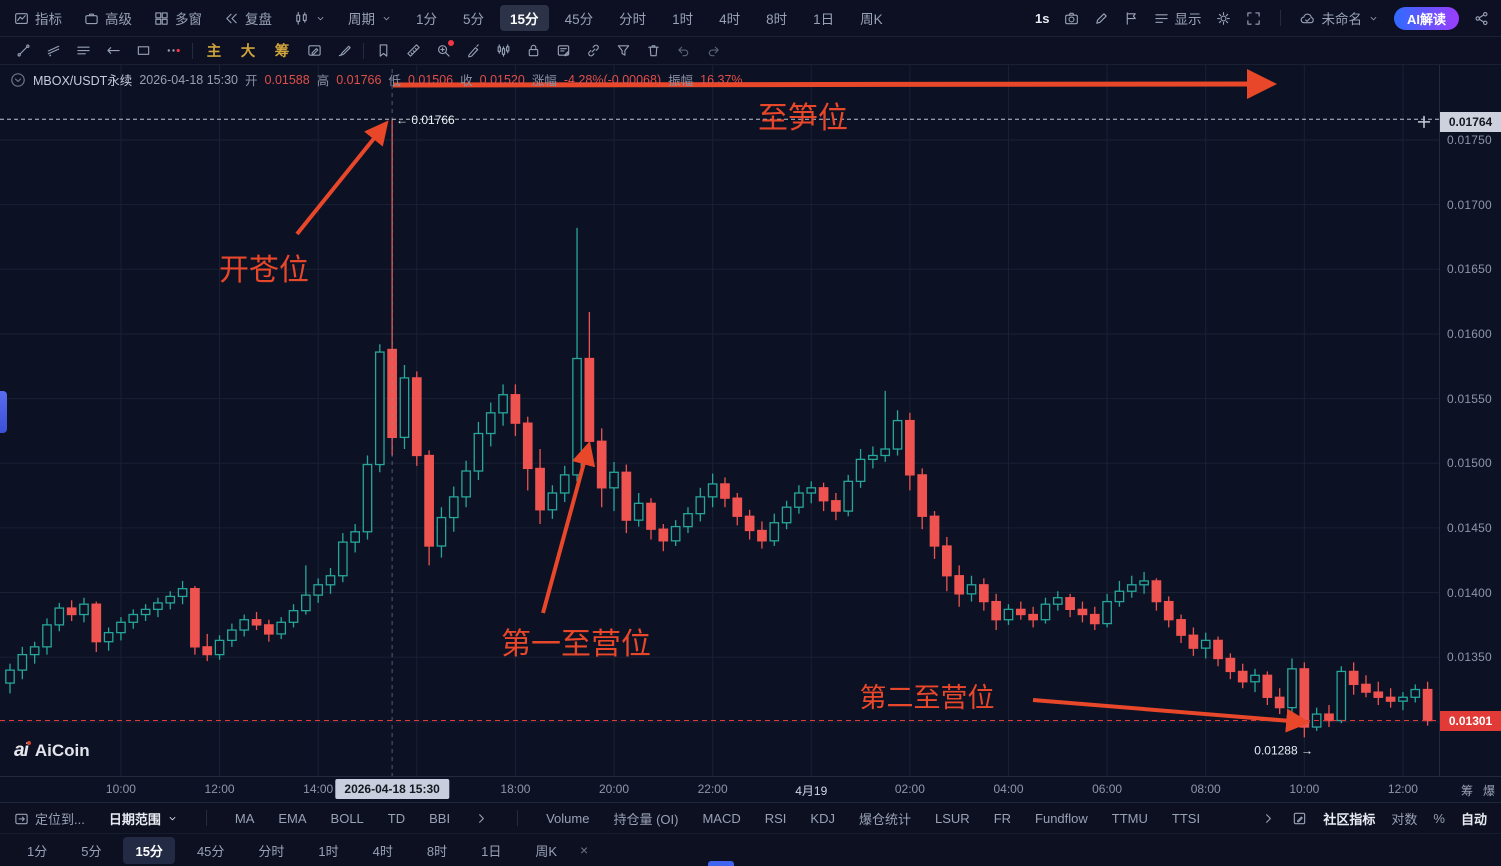 Image resolution: width=1501 pixels, height=866 pixels. What do you see at coordinates (1339, 18) in the screenshot?
I see `layout-selector: 未命名` at bounding box center [1339, 18].